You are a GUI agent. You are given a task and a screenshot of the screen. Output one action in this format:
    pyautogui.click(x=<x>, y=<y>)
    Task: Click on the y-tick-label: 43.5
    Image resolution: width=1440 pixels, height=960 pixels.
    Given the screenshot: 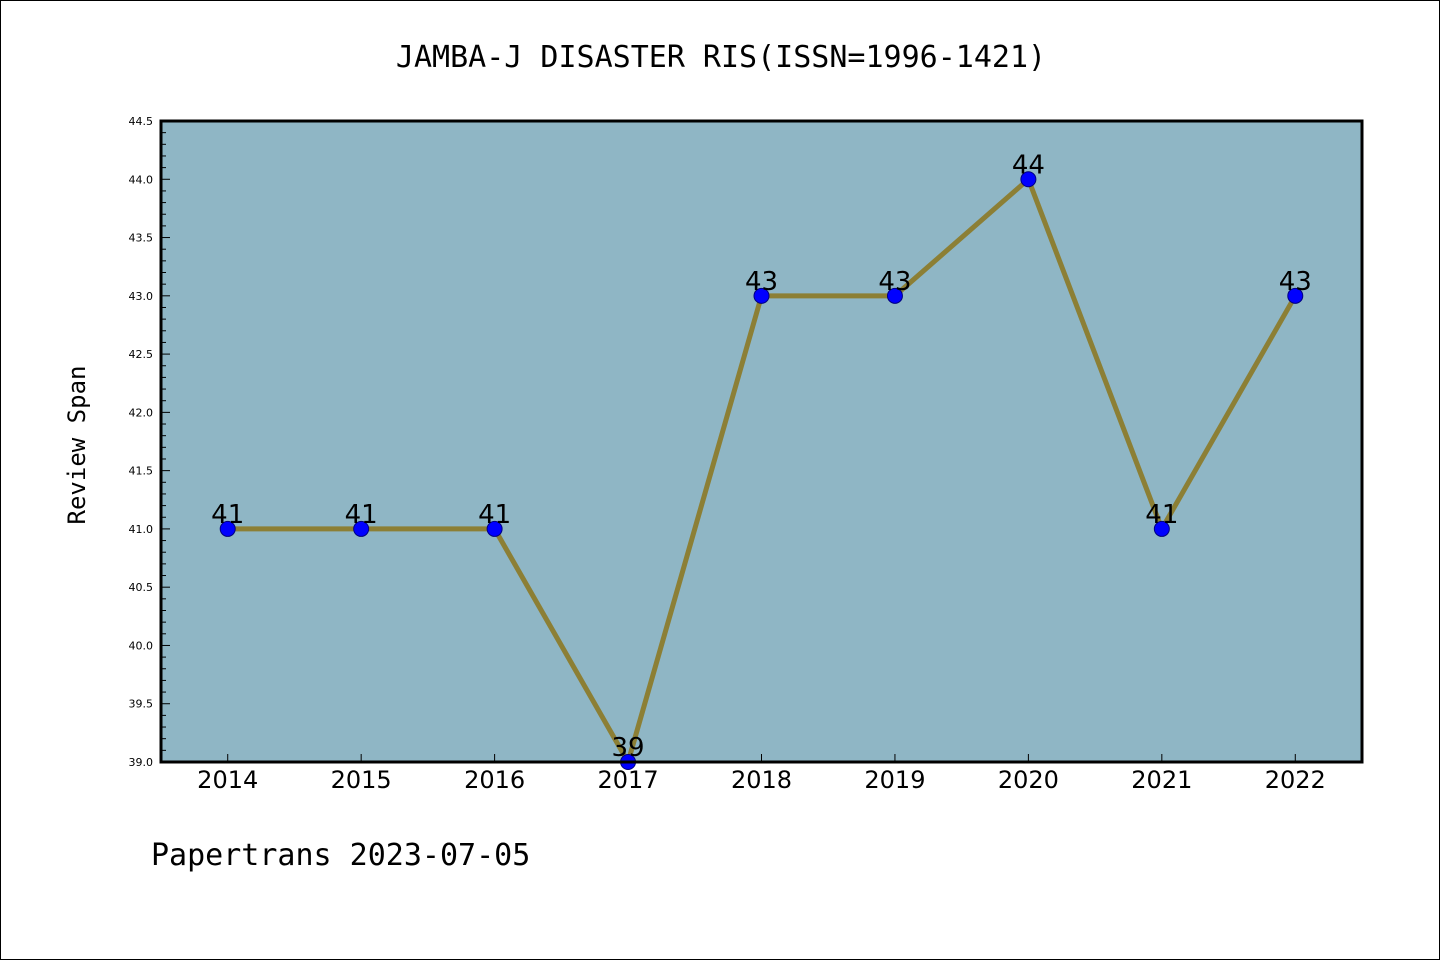 What is the action you would take?
    pyautogui.click(x=141, y=238)
    